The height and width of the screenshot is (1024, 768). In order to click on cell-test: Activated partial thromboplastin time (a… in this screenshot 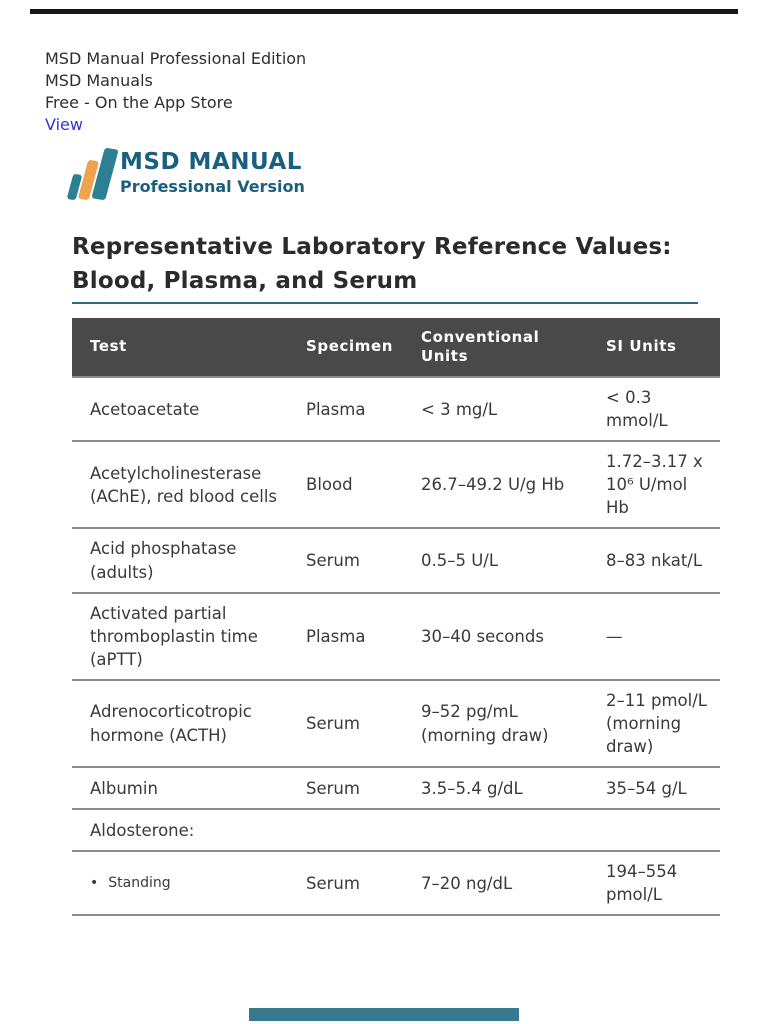, I will do `click(174, 636)`.